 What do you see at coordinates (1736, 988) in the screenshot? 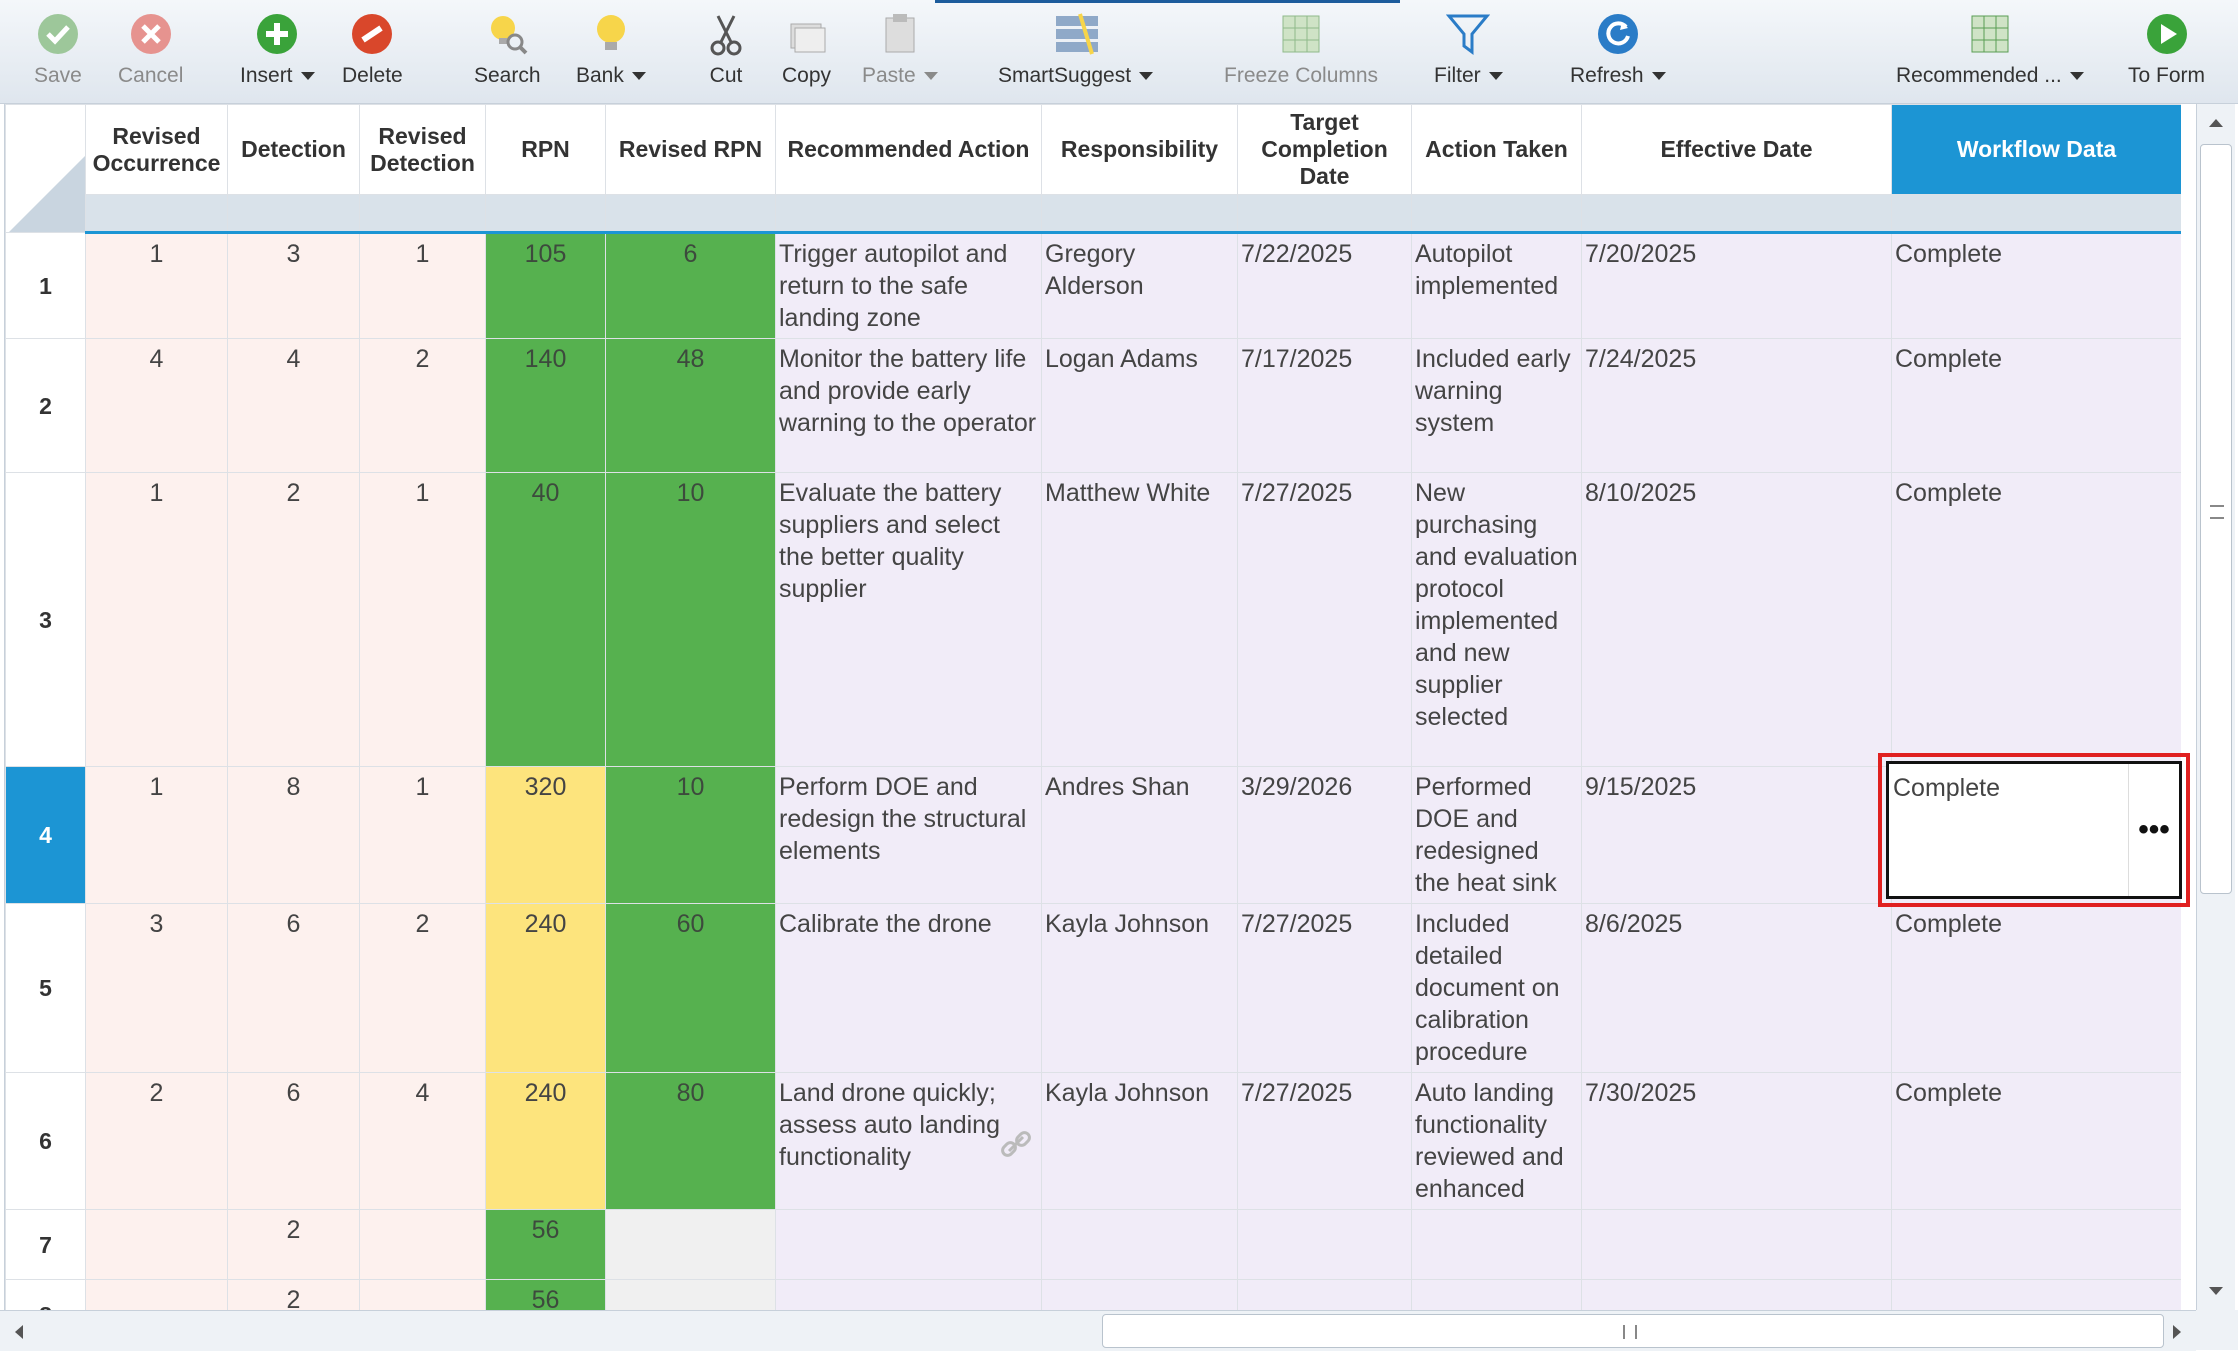
I see `cell-effective-date: 8/6/2025` at bounding box center [1736, 988].